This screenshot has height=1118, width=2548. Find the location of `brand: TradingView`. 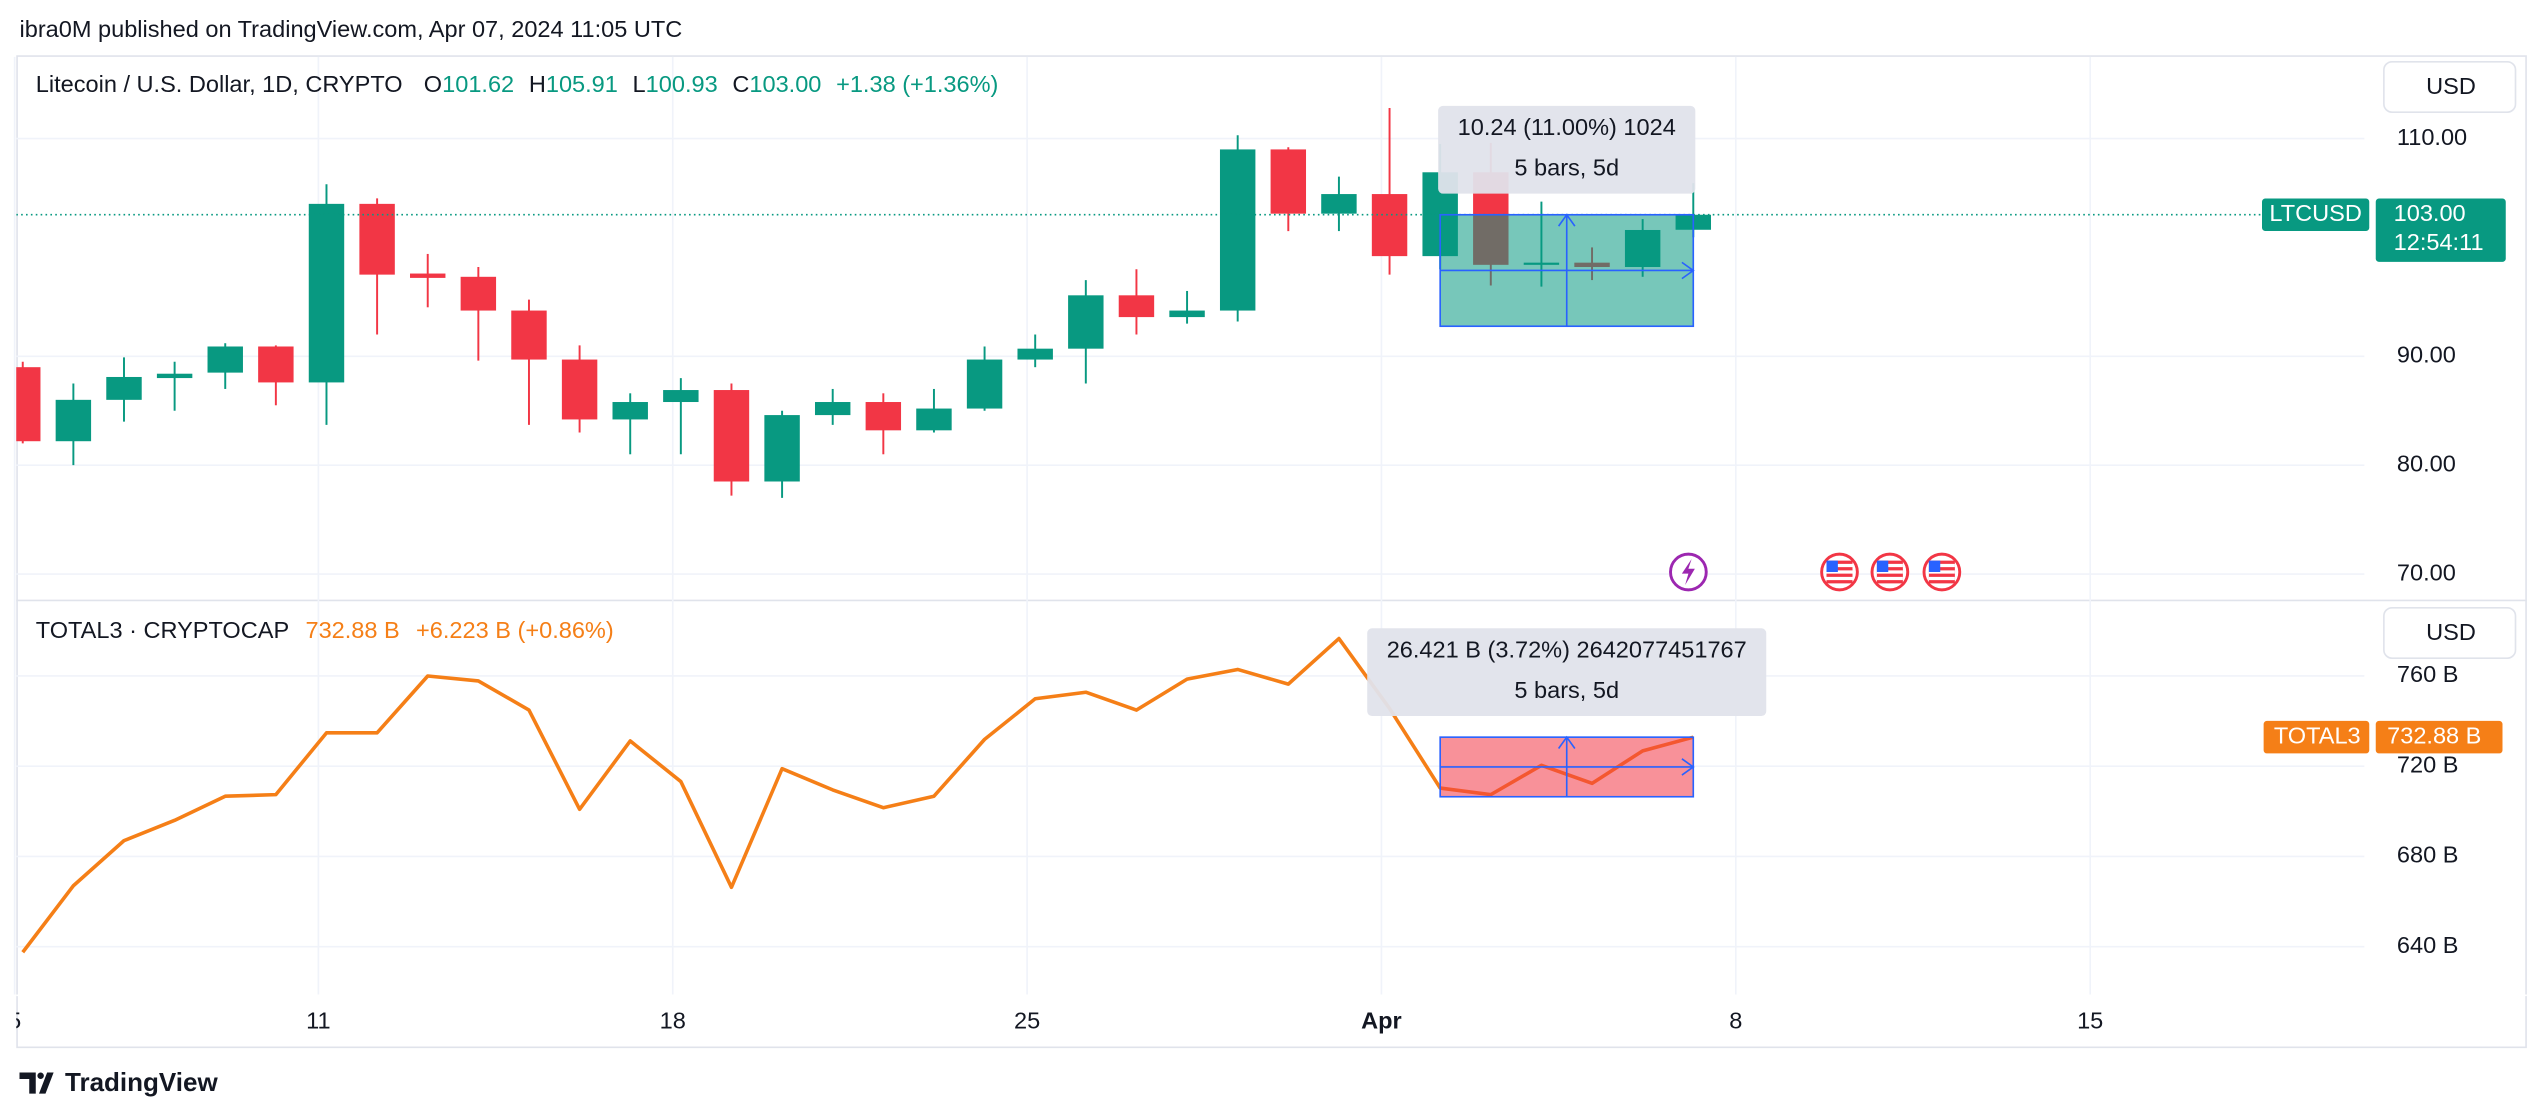

brand: TradingView is located at coordinates (141, 1082).